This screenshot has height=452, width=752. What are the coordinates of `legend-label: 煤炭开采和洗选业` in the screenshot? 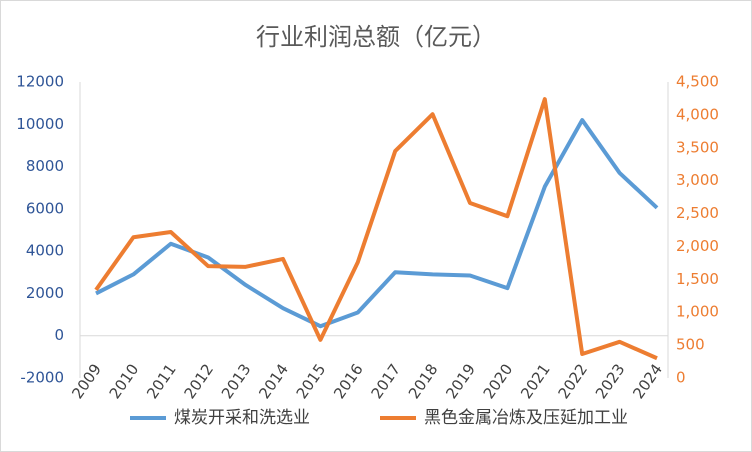 It's located at (242, 418).